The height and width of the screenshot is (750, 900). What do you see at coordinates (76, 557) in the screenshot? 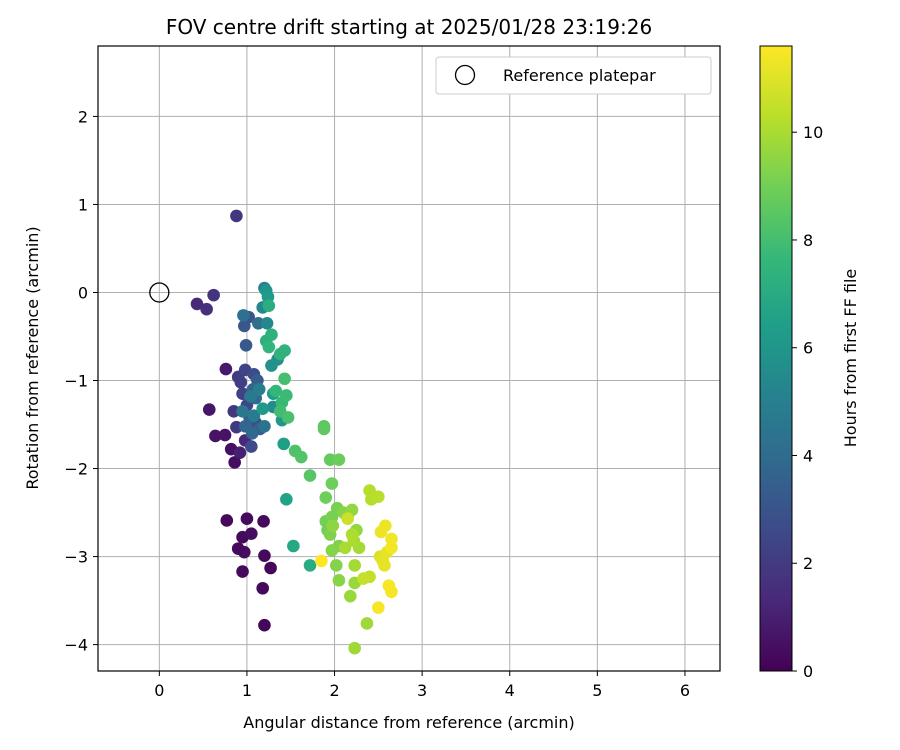
I see `y-tick-label: −3` at bounding box center [76, 557].